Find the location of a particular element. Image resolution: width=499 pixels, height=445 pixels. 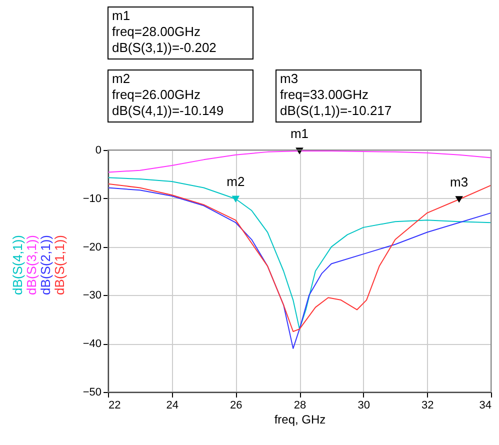

text: m1 freq=28.00GHz dB(S(3,1))=-0.202 is located at coordinates (164, 31).